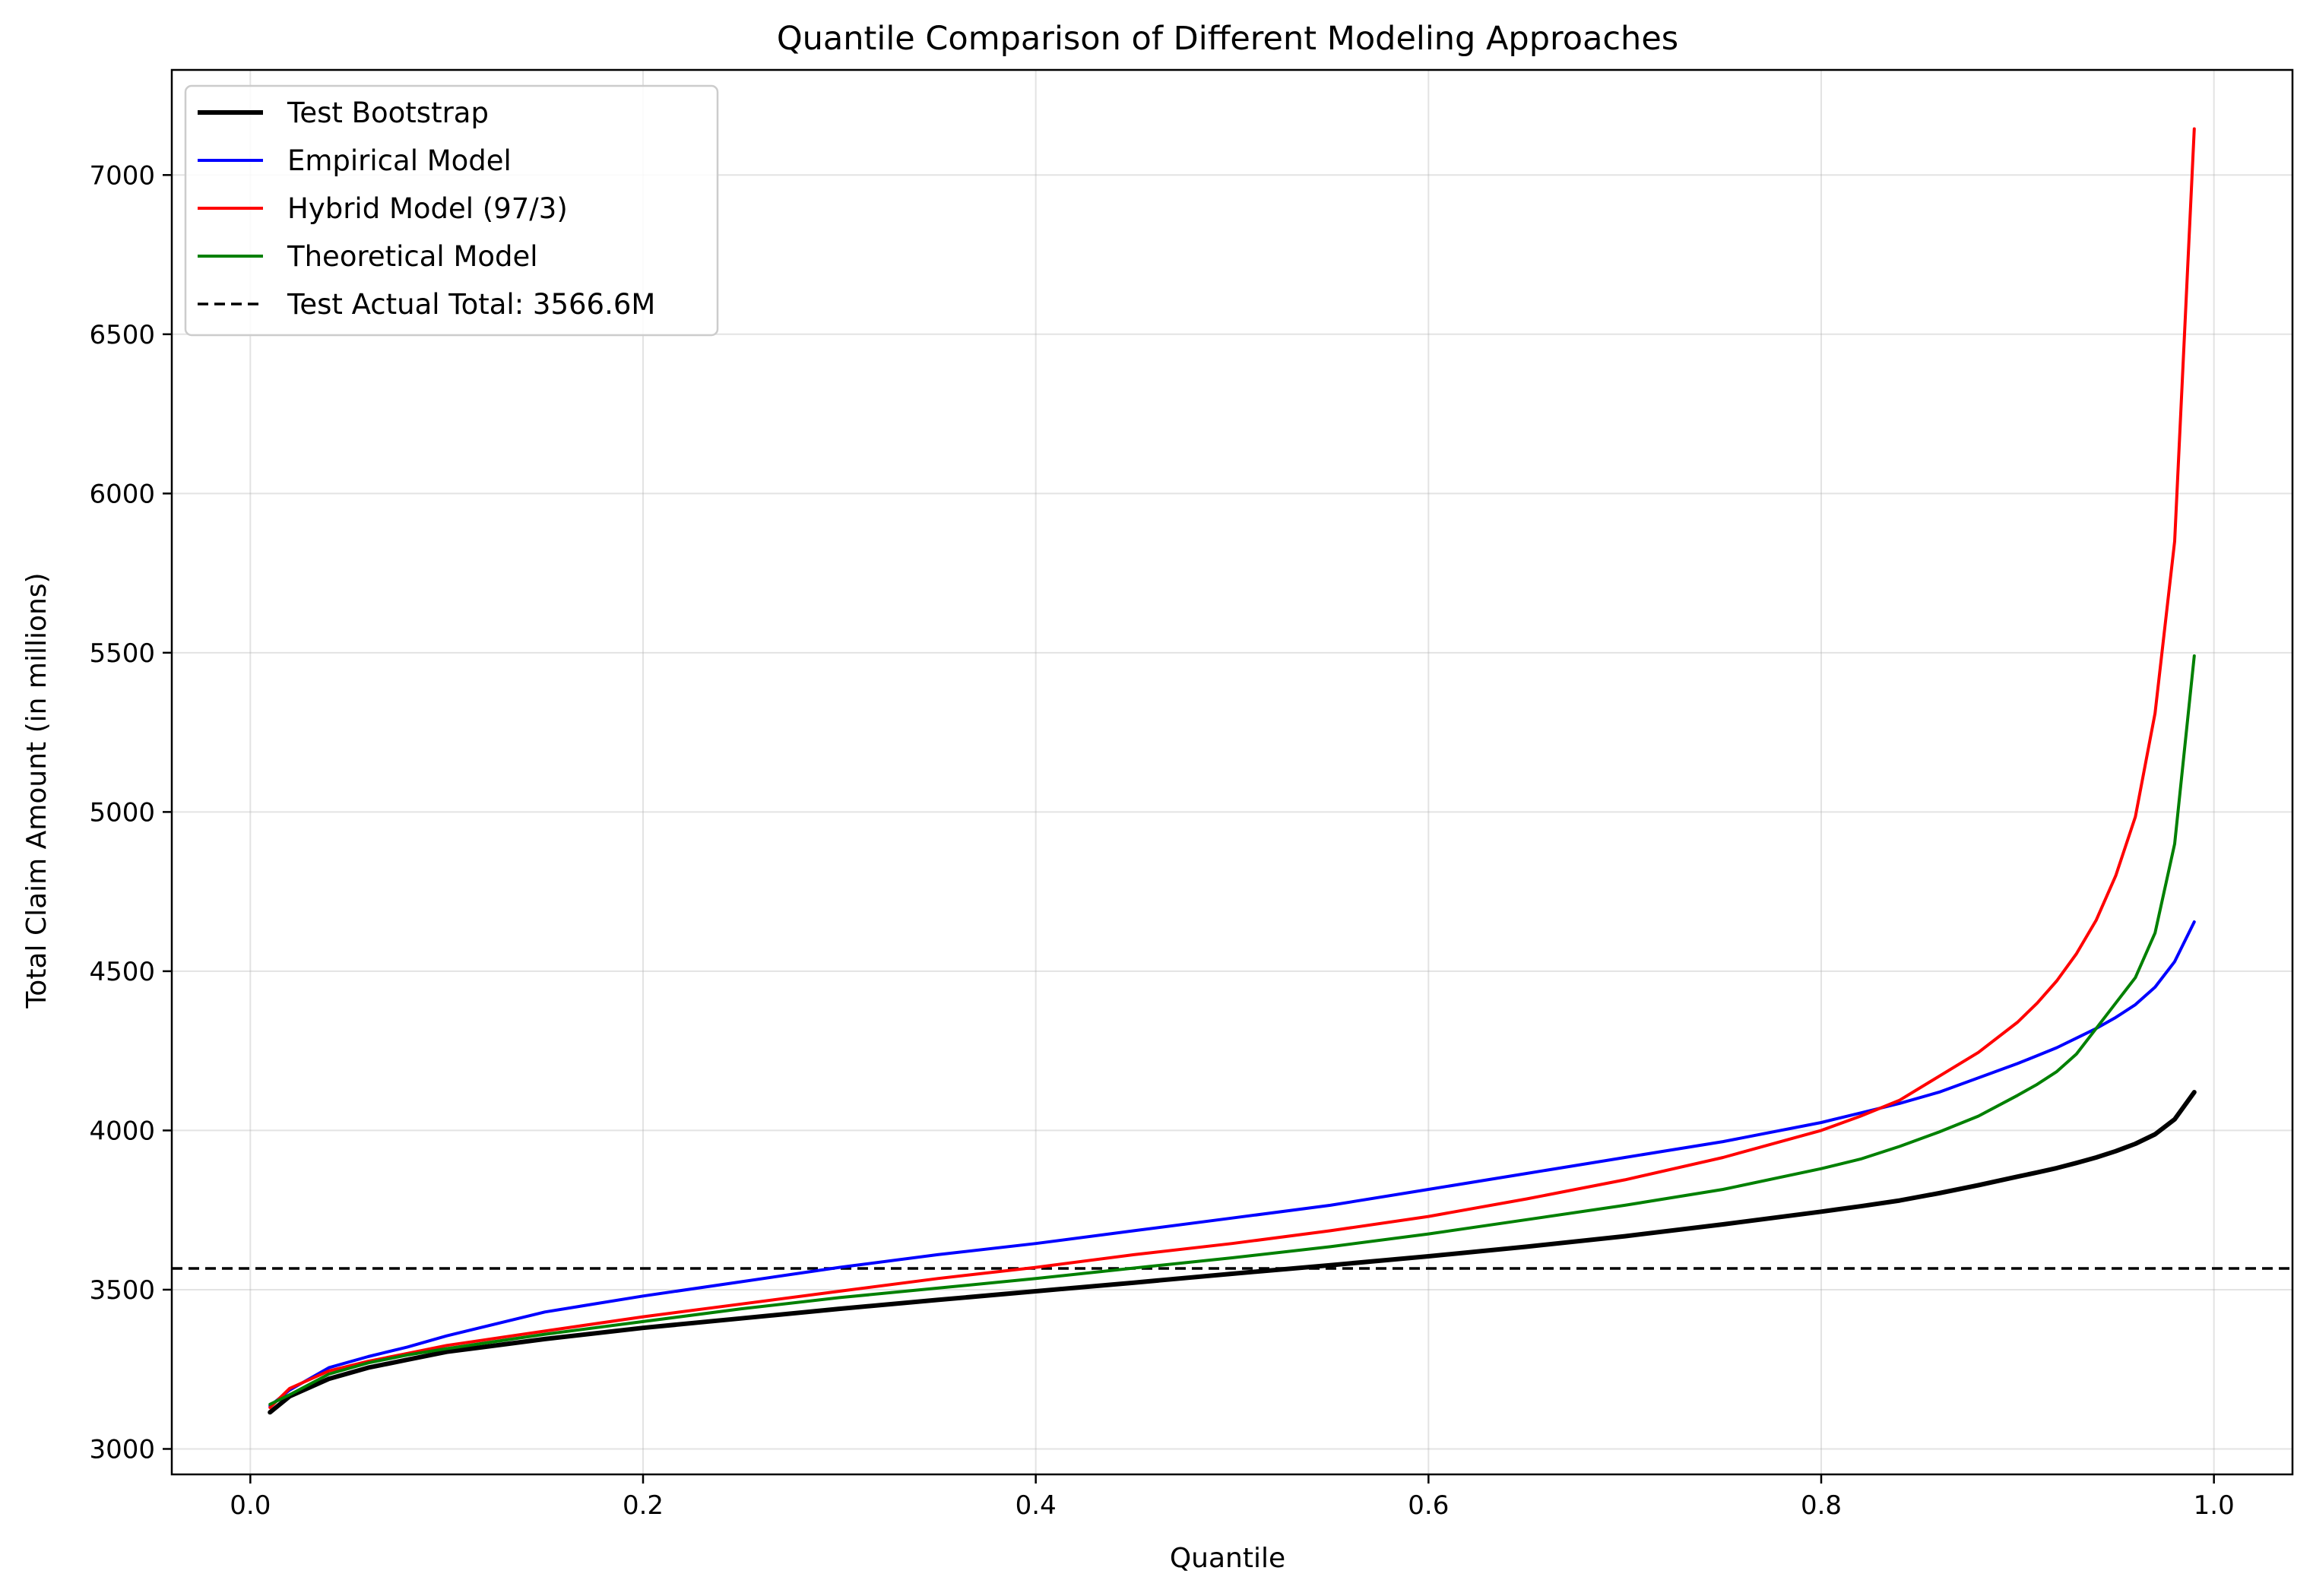 The image size is (2313, 1596). I want to click on legend-box, so click(451, 211).